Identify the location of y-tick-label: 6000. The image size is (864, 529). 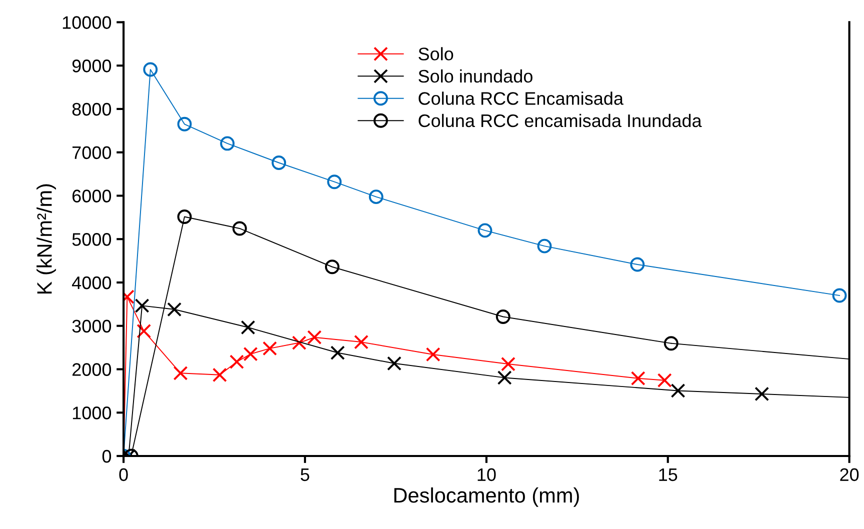
(92, 196).